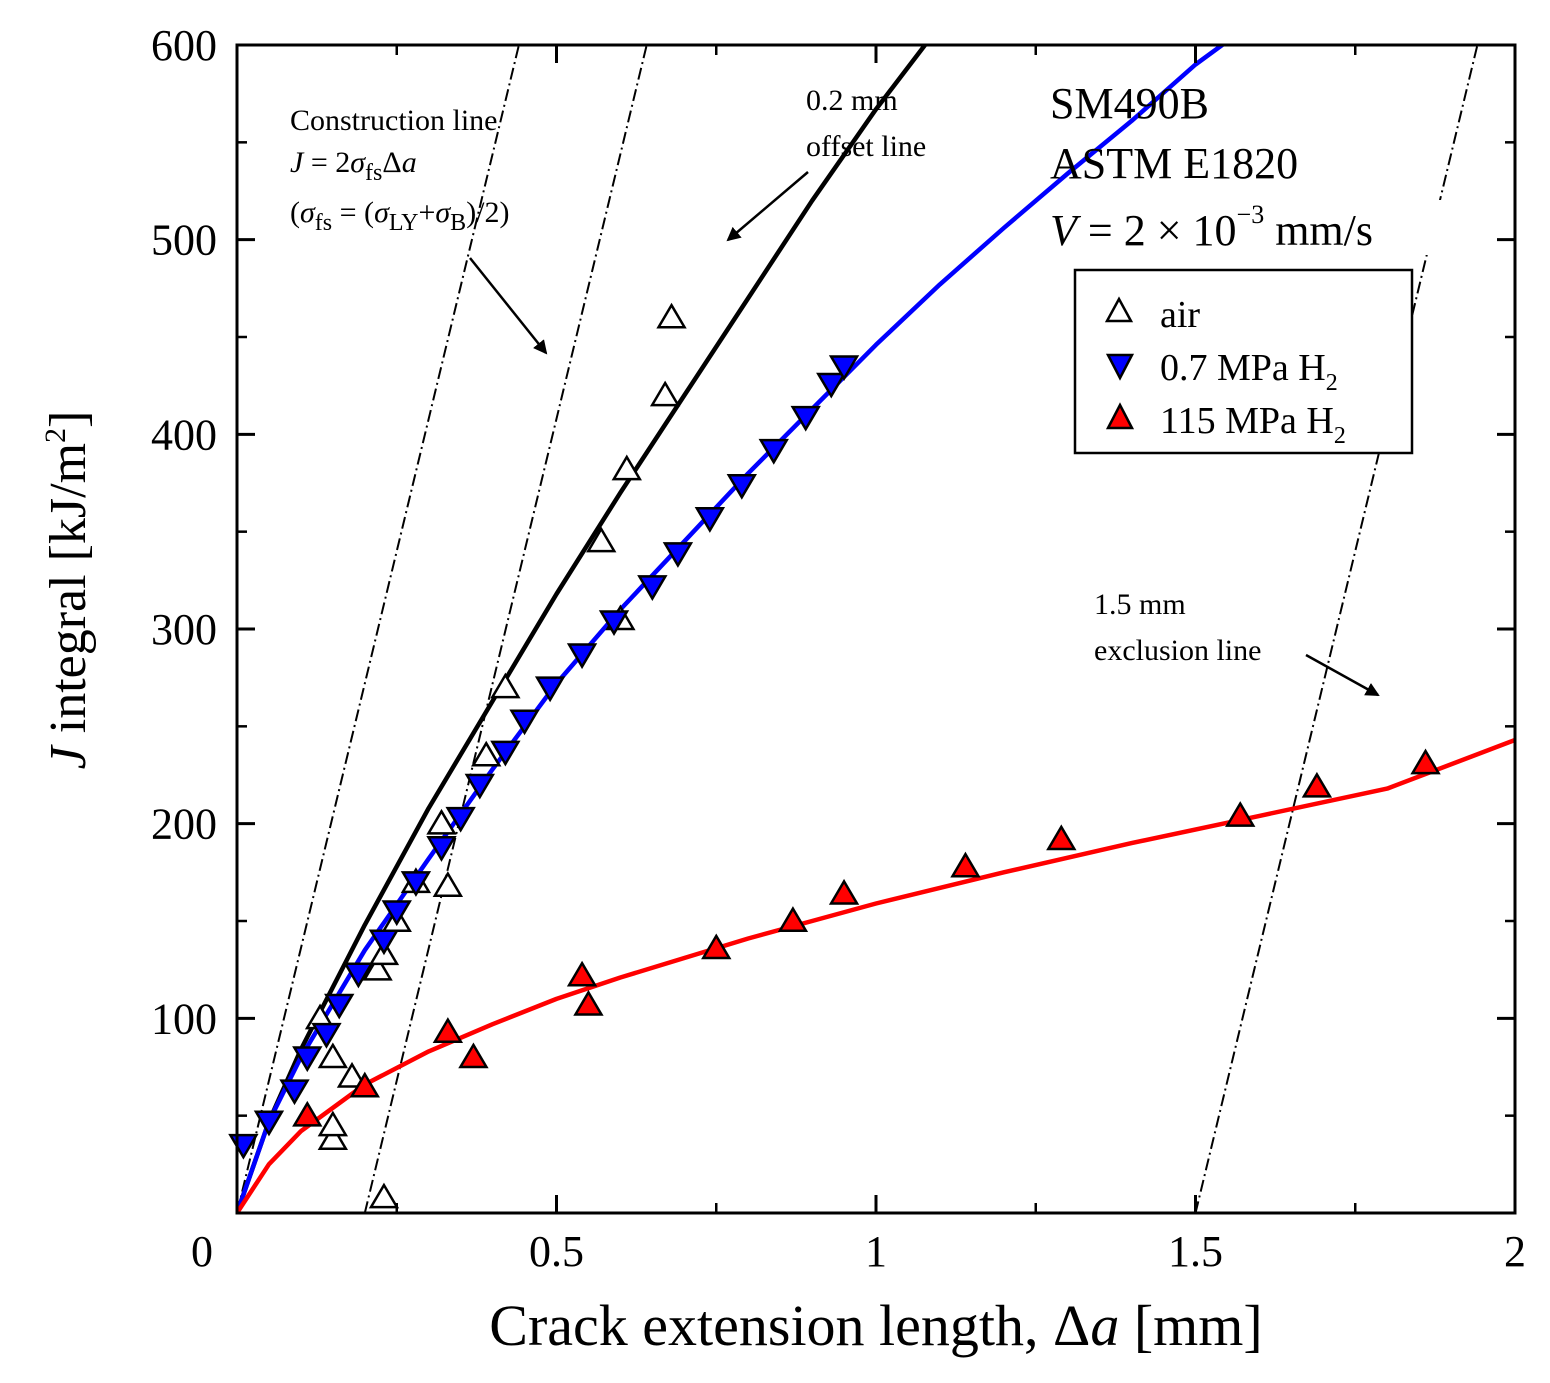 This screenshot has width=1550, height=1383. What do you see at coordinates (1190, 1325) in the screenshot?
I see `x-axis-title-part: [mm]` at bounding box center [1190, 1325].